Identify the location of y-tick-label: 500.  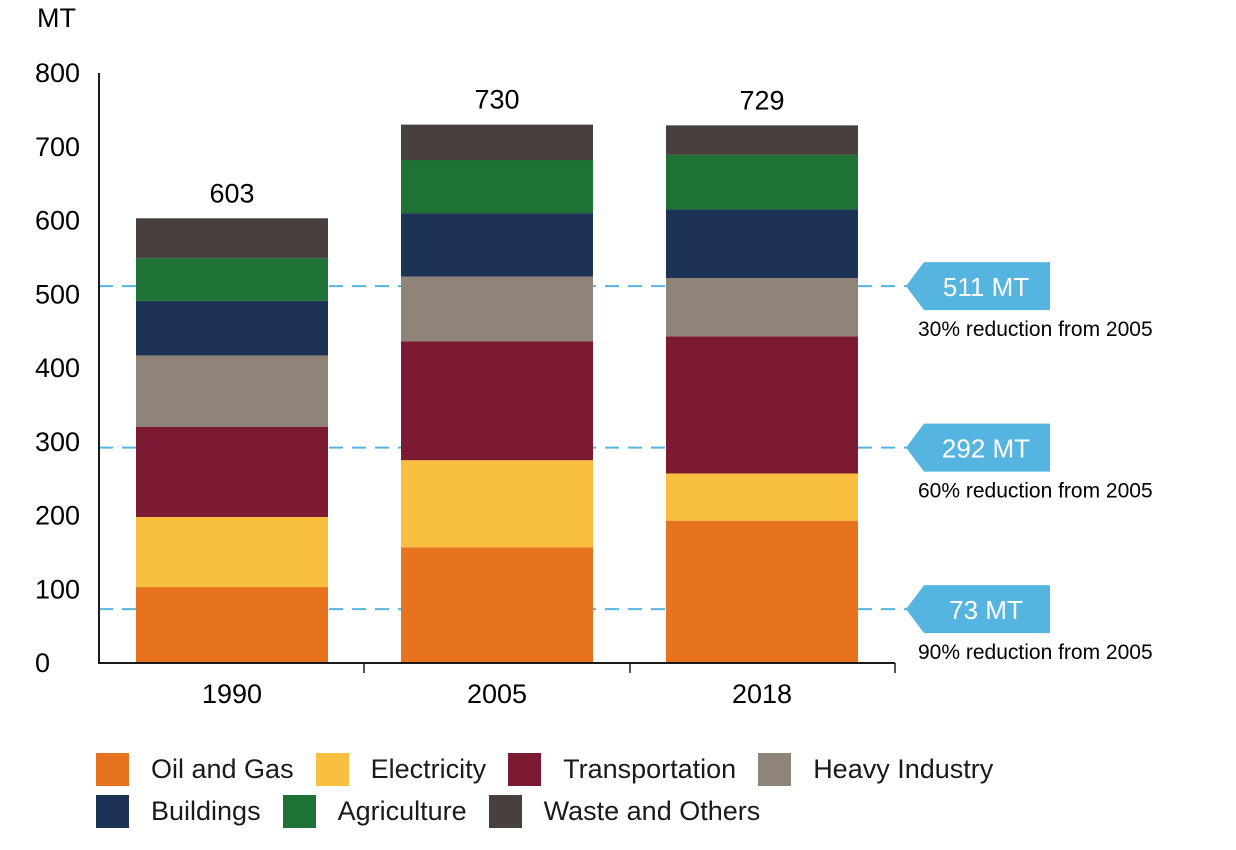
(57, 294).